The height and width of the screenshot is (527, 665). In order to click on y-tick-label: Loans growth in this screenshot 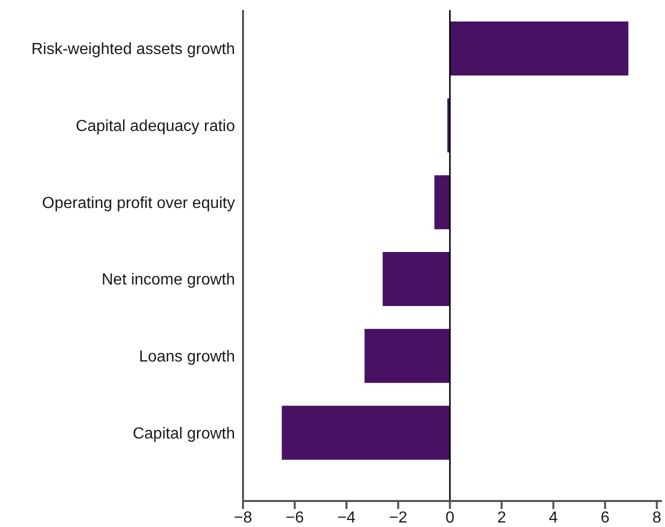, I will do `click(186, 357)`.